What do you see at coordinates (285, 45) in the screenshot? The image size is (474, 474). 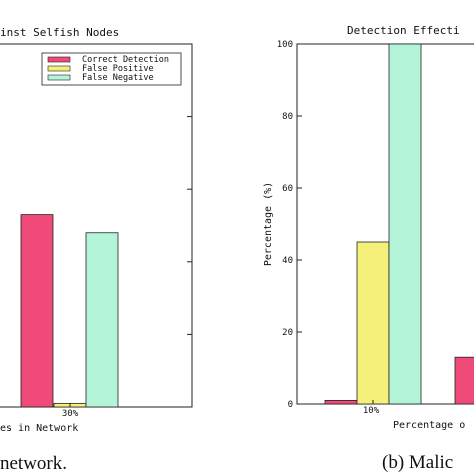 I see `right-y-tick-label-5: 100` at bounding box center [285, 45].